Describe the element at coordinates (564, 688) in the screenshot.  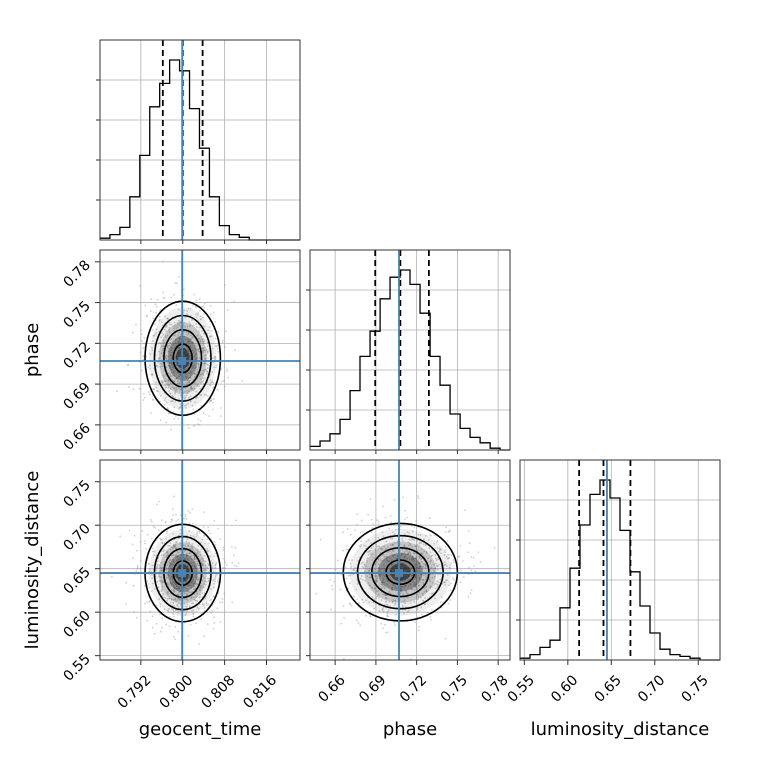
I see `xtick-label-luminosity-distance-1: 0.60` at that location.